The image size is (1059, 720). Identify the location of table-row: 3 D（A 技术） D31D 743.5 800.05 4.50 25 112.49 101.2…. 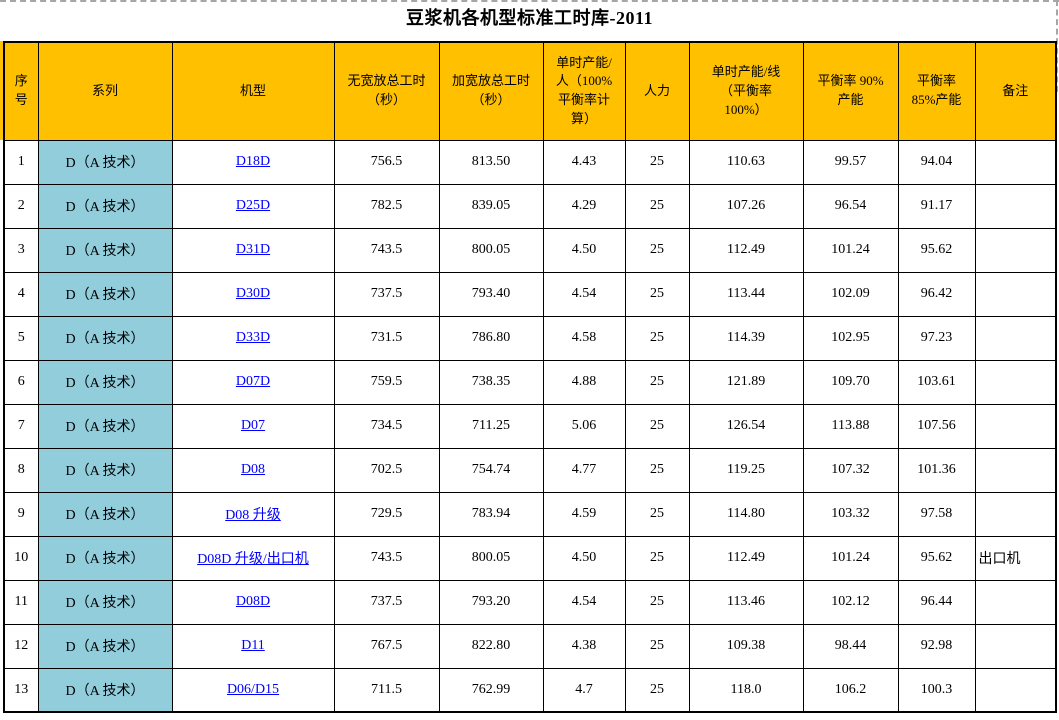
(530, 250).